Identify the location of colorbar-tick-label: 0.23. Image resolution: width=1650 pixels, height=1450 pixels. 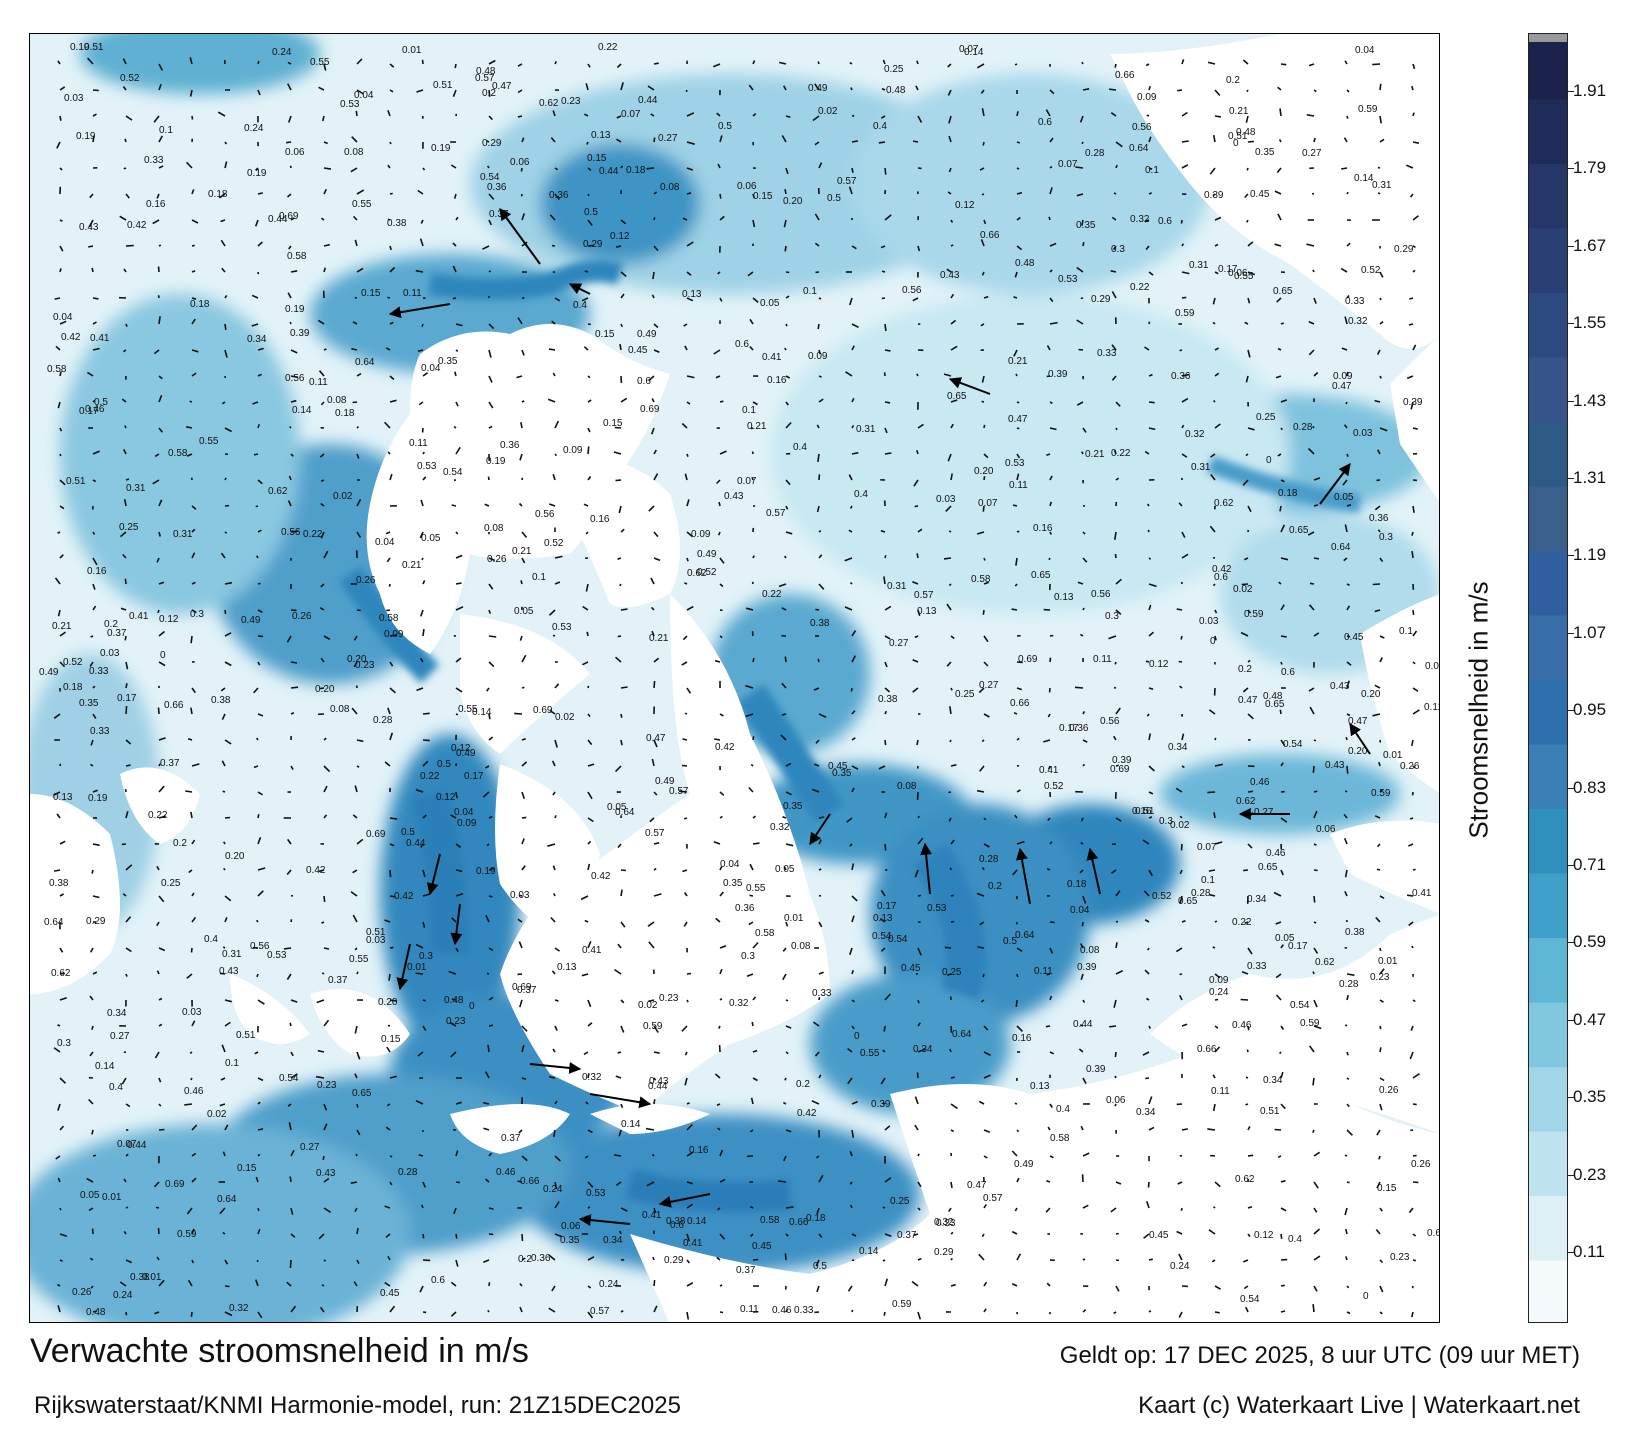
(1590, 1174).